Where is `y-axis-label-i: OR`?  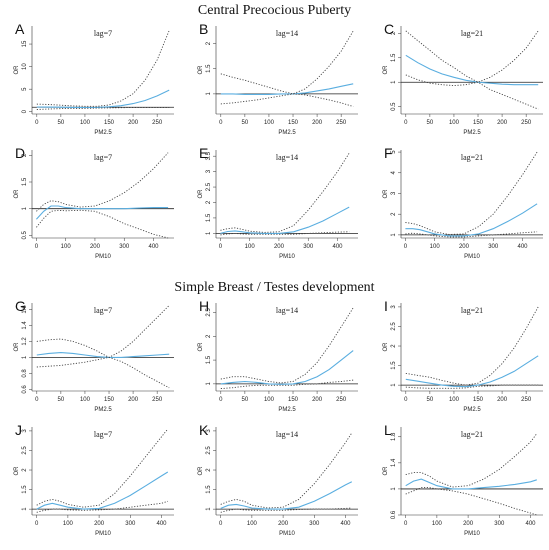 y-axis-label-i: OR is located at coordinates (386, 347).